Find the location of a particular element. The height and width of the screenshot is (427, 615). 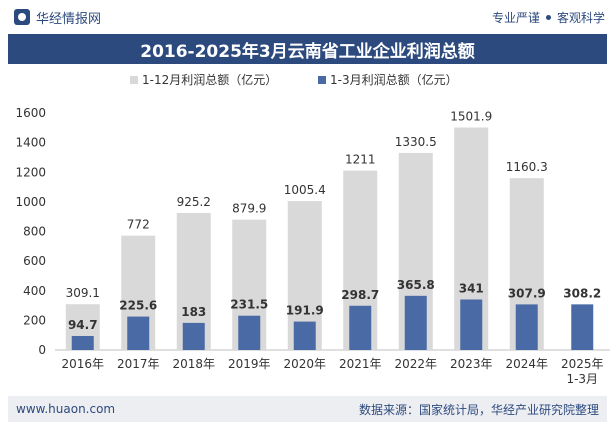

brand: 华经情报网 is located at coordinates (57, 17).